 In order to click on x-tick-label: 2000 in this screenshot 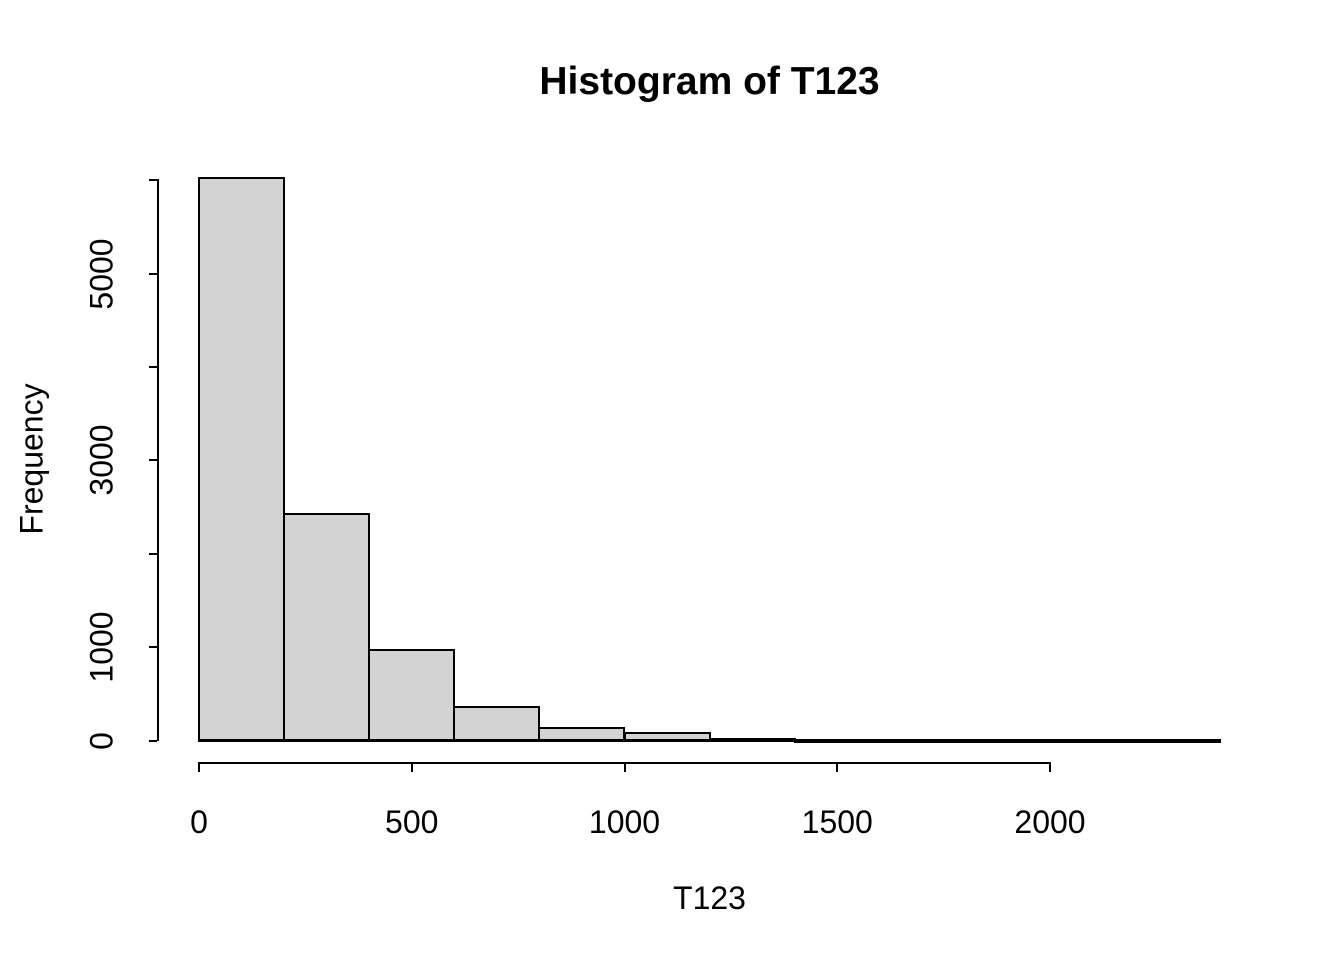, I will do `click(1050, 822)`.